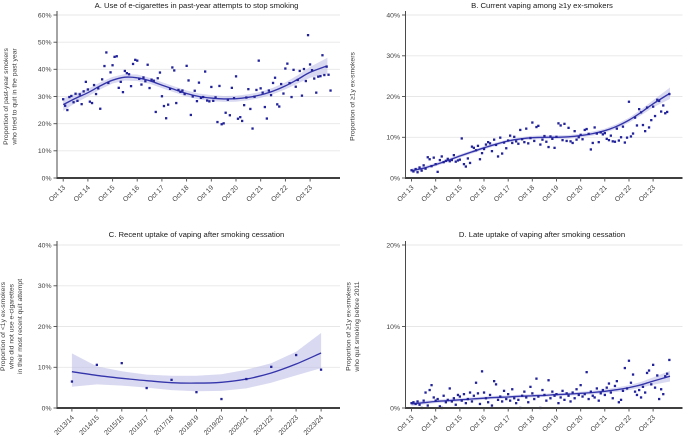  Describe the element at coordinates (214, 425) in the screenshot. I see `svg-text: 2019/20` at that location.